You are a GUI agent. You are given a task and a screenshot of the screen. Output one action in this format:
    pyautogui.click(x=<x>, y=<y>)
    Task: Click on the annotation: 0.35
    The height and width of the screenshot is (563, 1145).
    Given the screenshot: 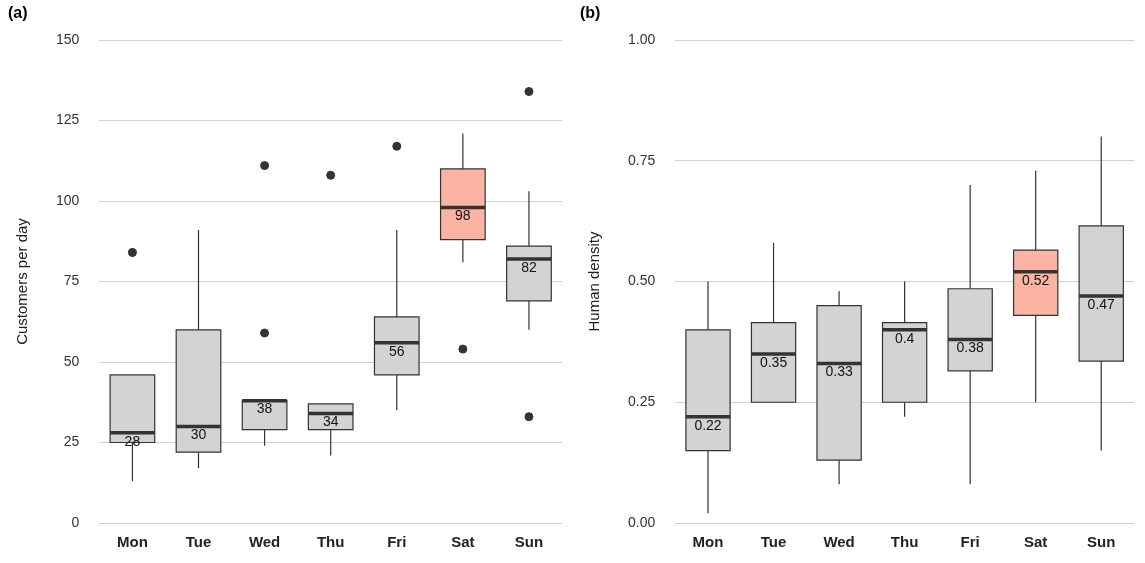 What is the action you would take?
    pyautogui.click(x=773, y=361)
    